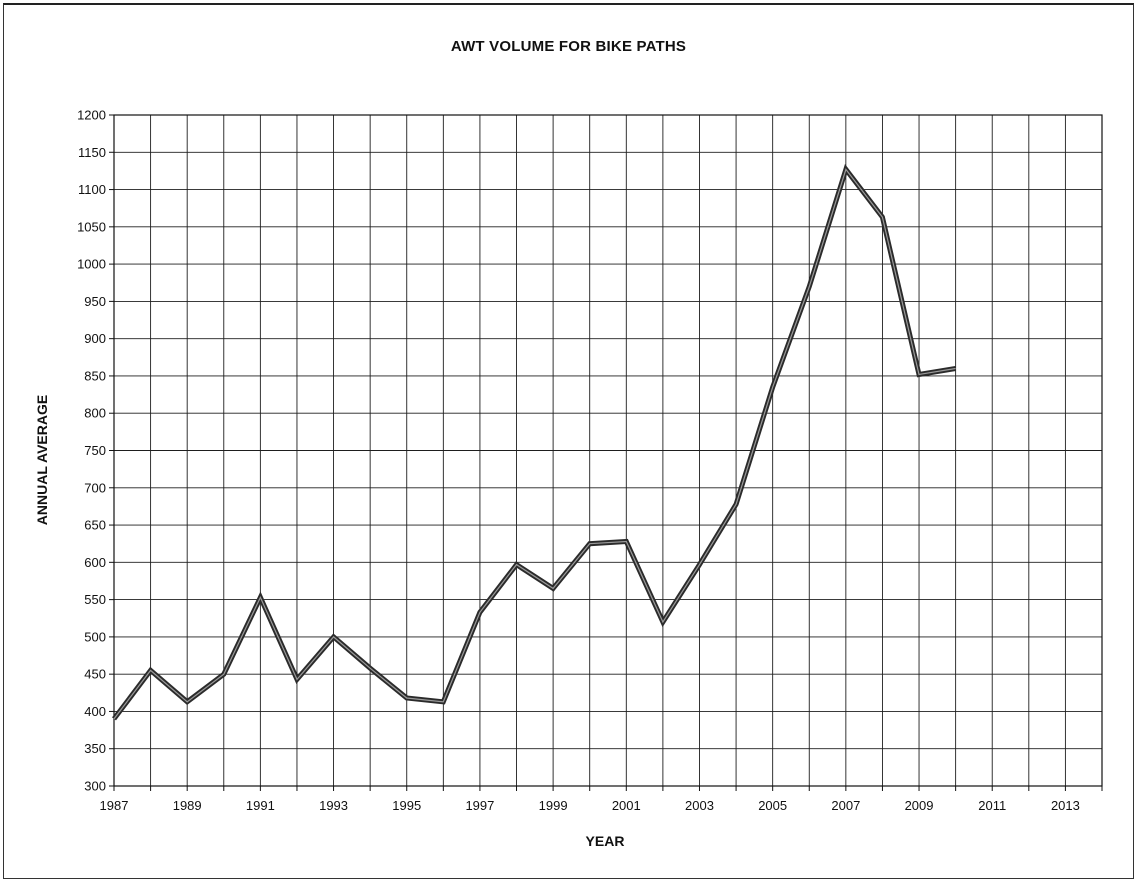  I want to click on y-tick-label: 800, so click(95, 413).